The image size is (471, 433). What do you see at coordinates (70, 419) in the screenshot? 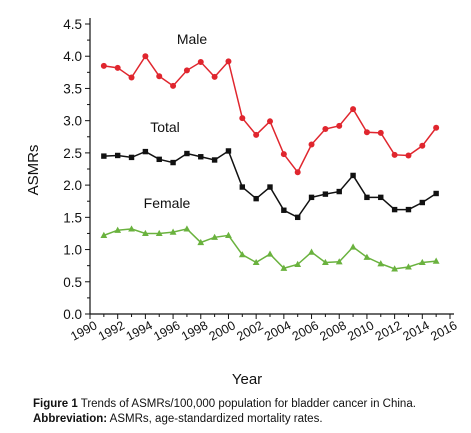
I see `abbreviation-label: Abbreviation:` at bounding box center [70, 419].